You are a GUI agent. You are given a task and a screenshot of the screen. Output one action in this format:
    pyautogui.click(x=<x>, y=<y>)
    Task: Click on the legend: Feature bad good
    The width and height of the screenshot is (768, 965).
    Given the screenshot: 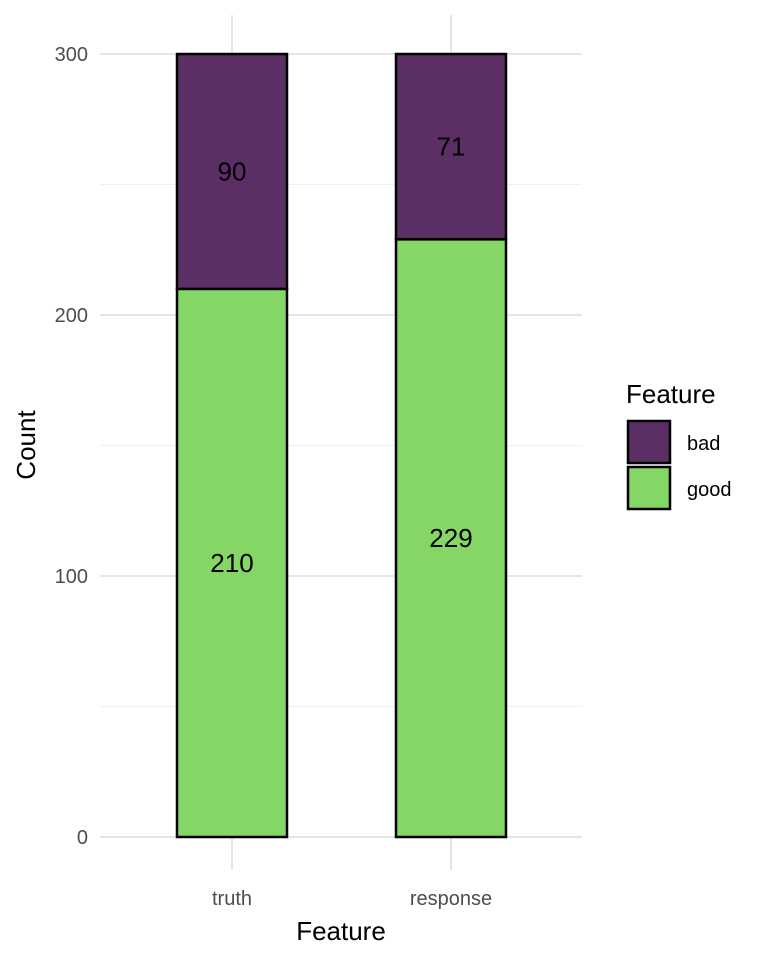 What is the action you would take?
    pyautogui.click(x=679, y=445)
    